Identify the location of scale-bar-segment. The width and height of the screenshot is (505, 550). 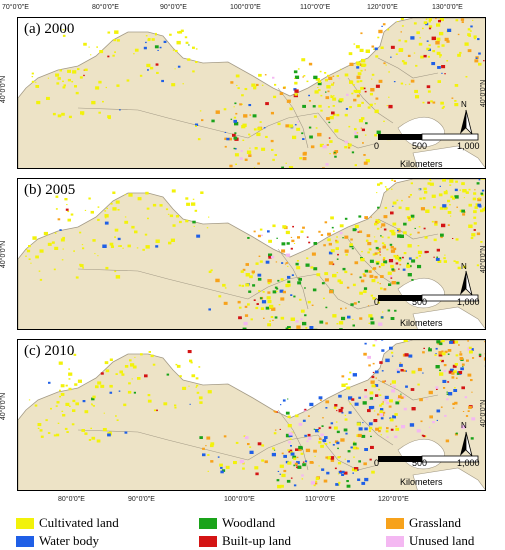
(450, 459).